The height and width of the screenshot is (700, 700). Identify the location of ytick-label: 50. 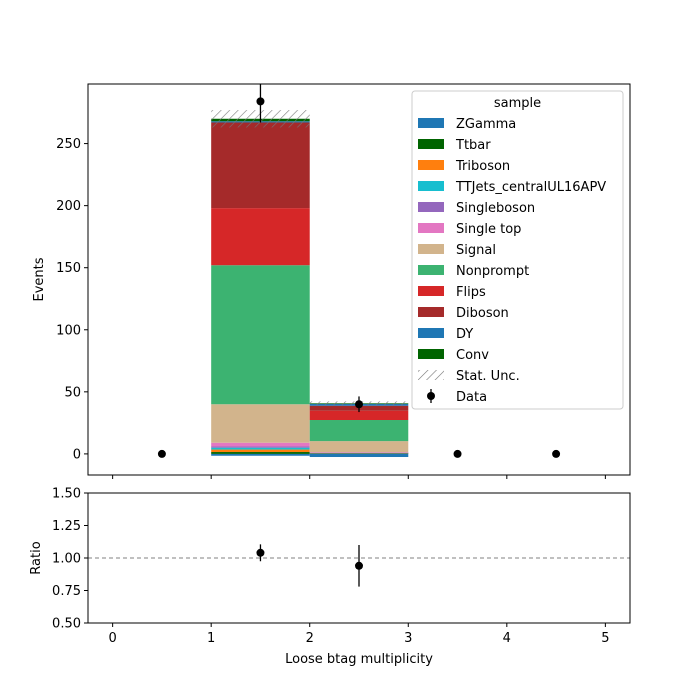
(72, 392).